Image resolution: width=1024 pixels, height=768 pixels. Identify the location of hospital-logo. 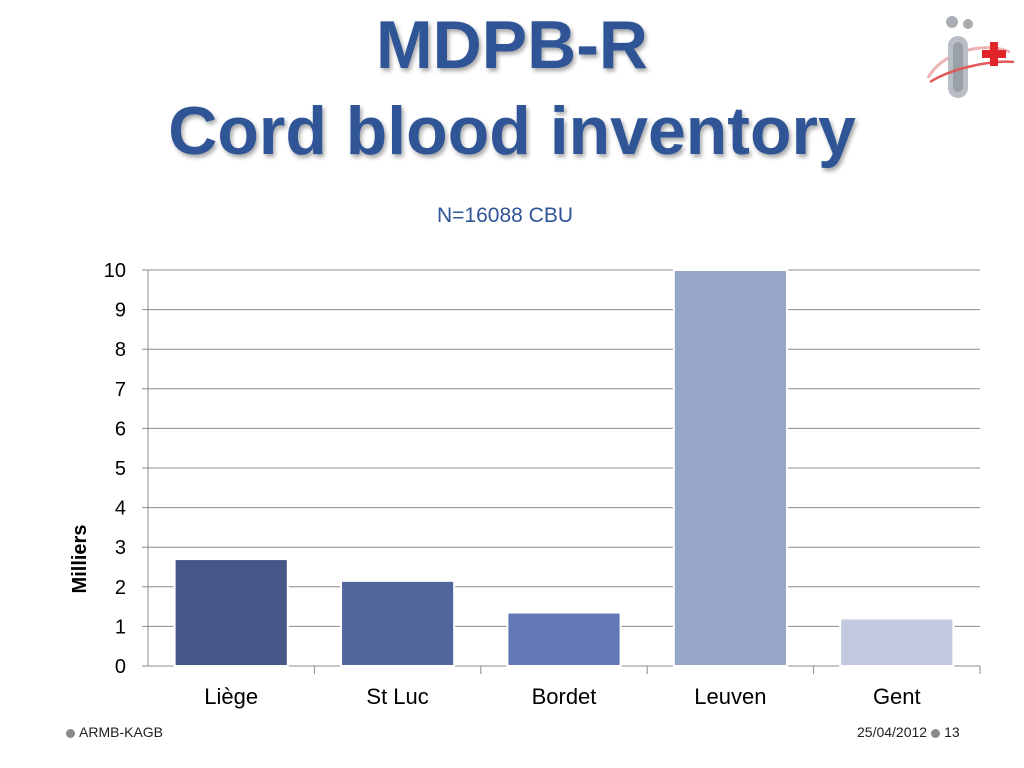
(970, 57).